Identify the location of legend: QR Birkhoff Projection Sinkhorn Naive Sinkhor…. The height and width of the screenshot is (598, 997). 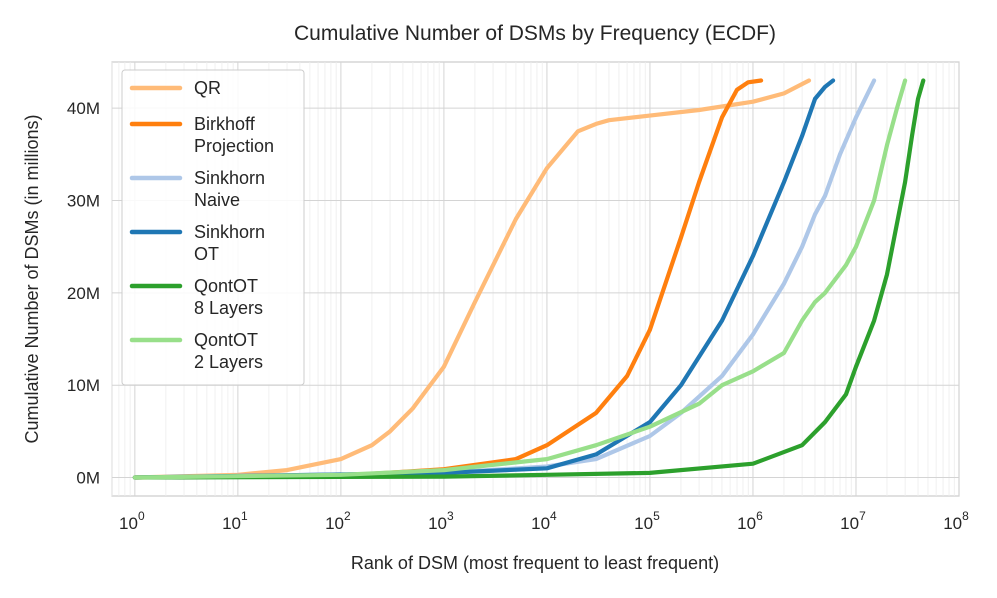
(213, 227).